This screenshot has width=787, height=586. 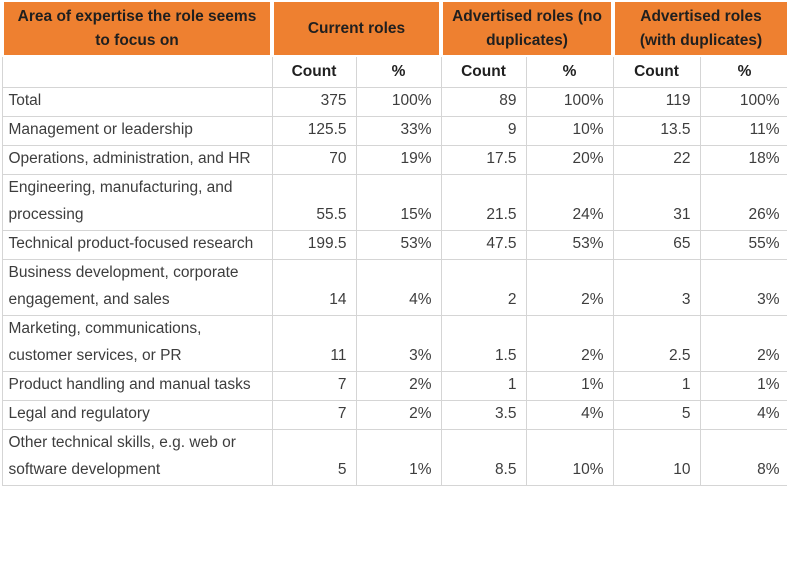 What do you see at coordinates (656, 202) in the screenshot?
I see `cell-value: 31` at bounding box center [656, 202].